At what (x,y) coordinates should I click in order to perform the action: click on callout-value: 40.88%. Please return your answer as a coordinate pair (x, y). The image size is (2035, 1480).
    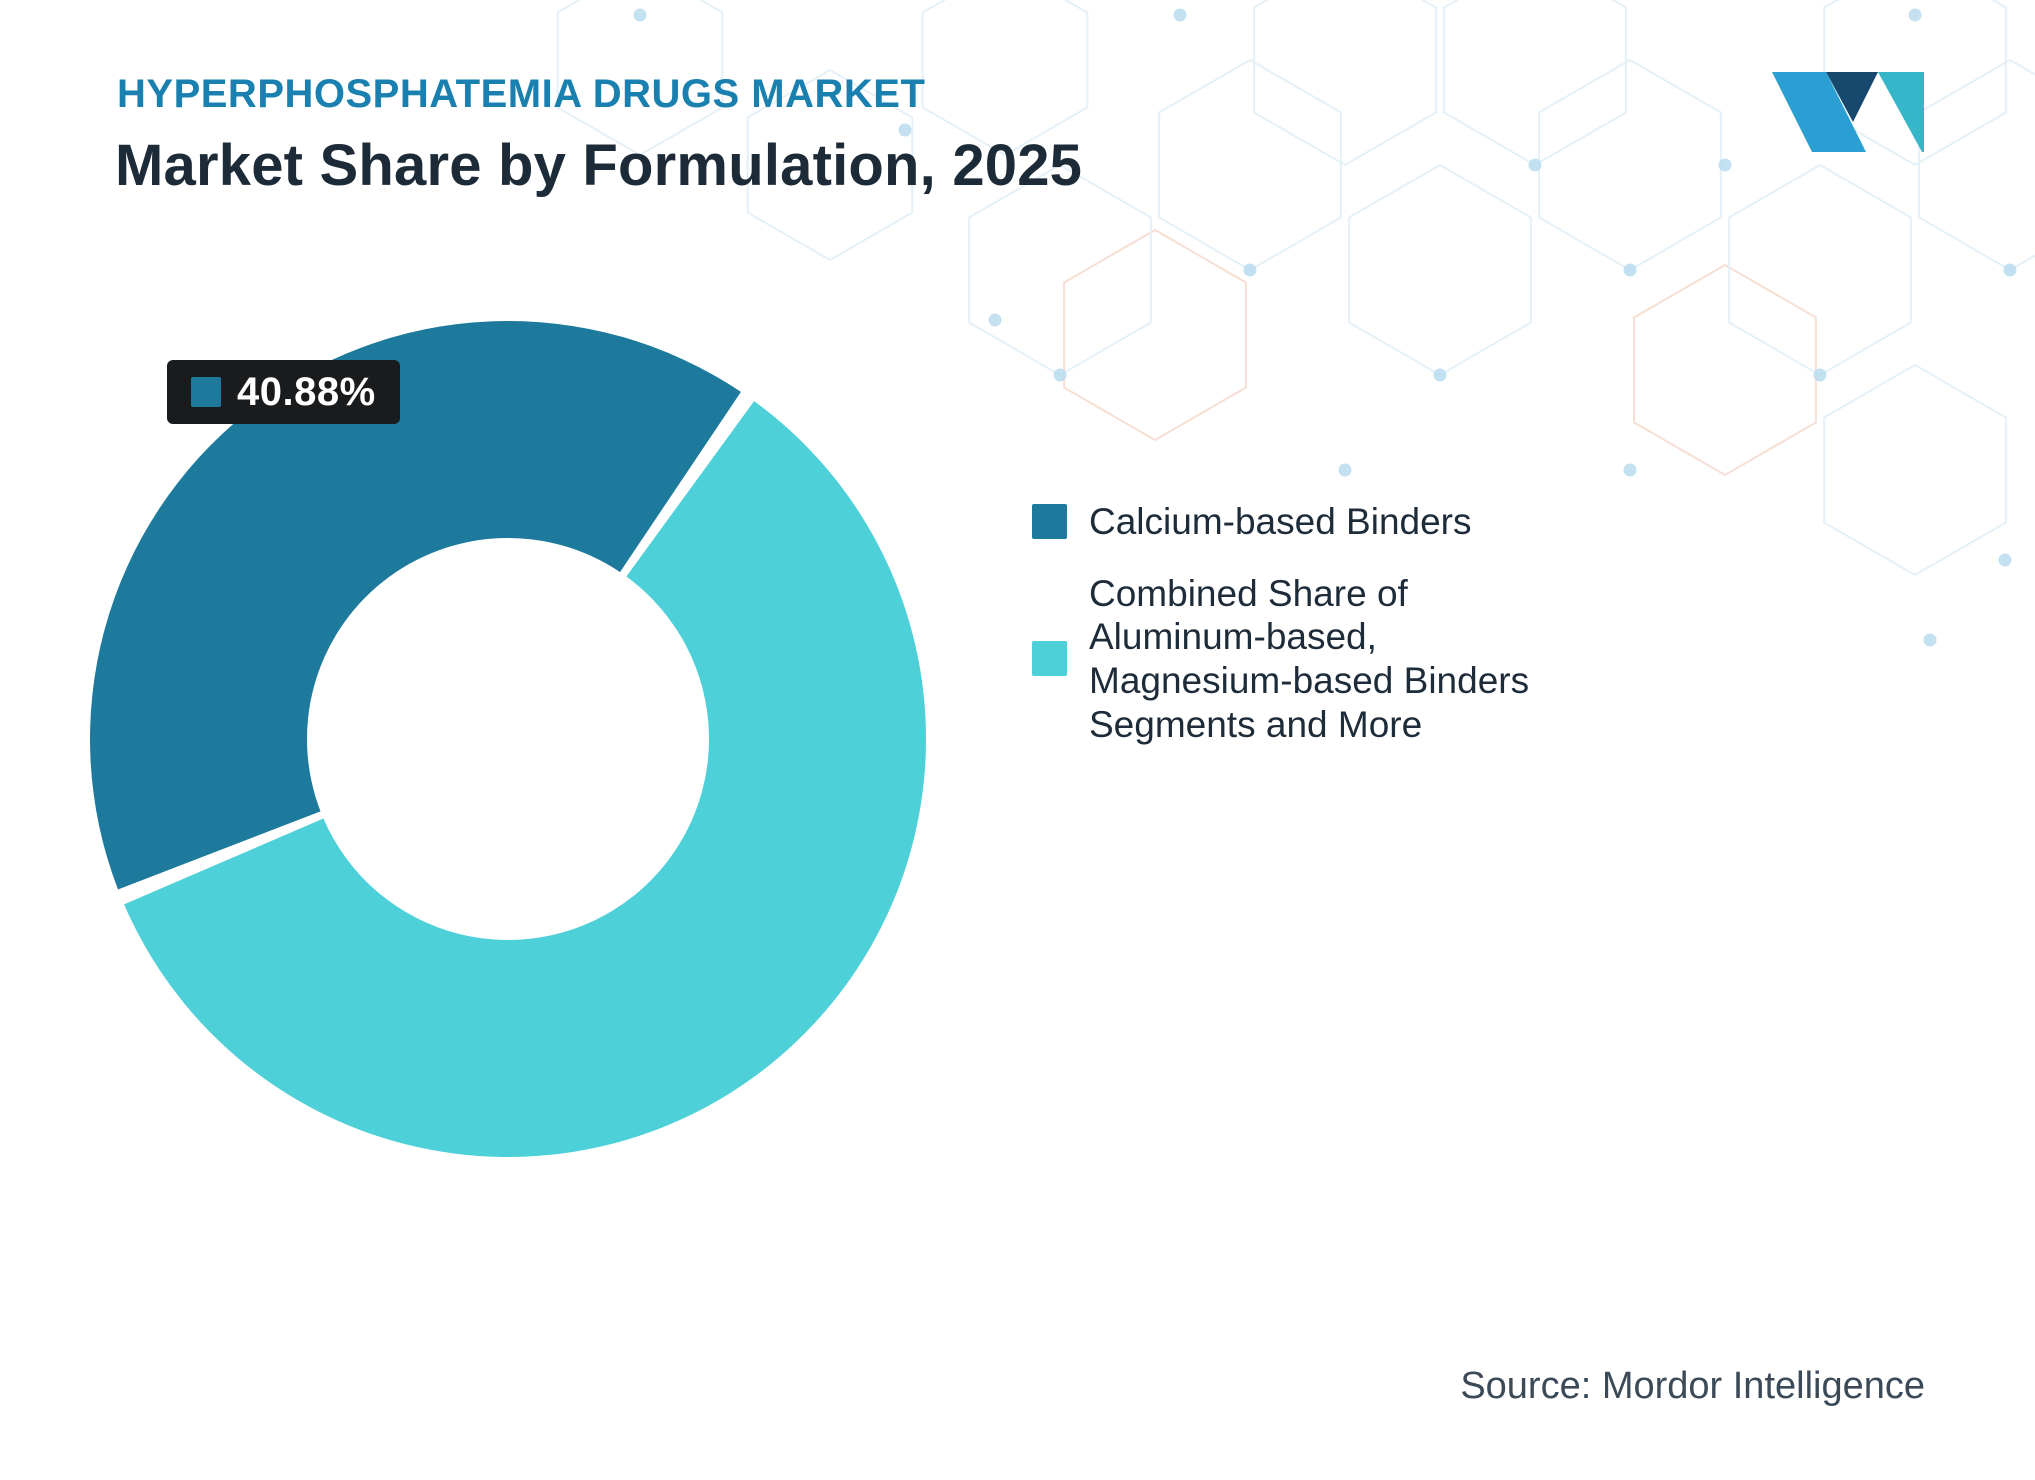
    Looking at the image, I should click on (306, 391).